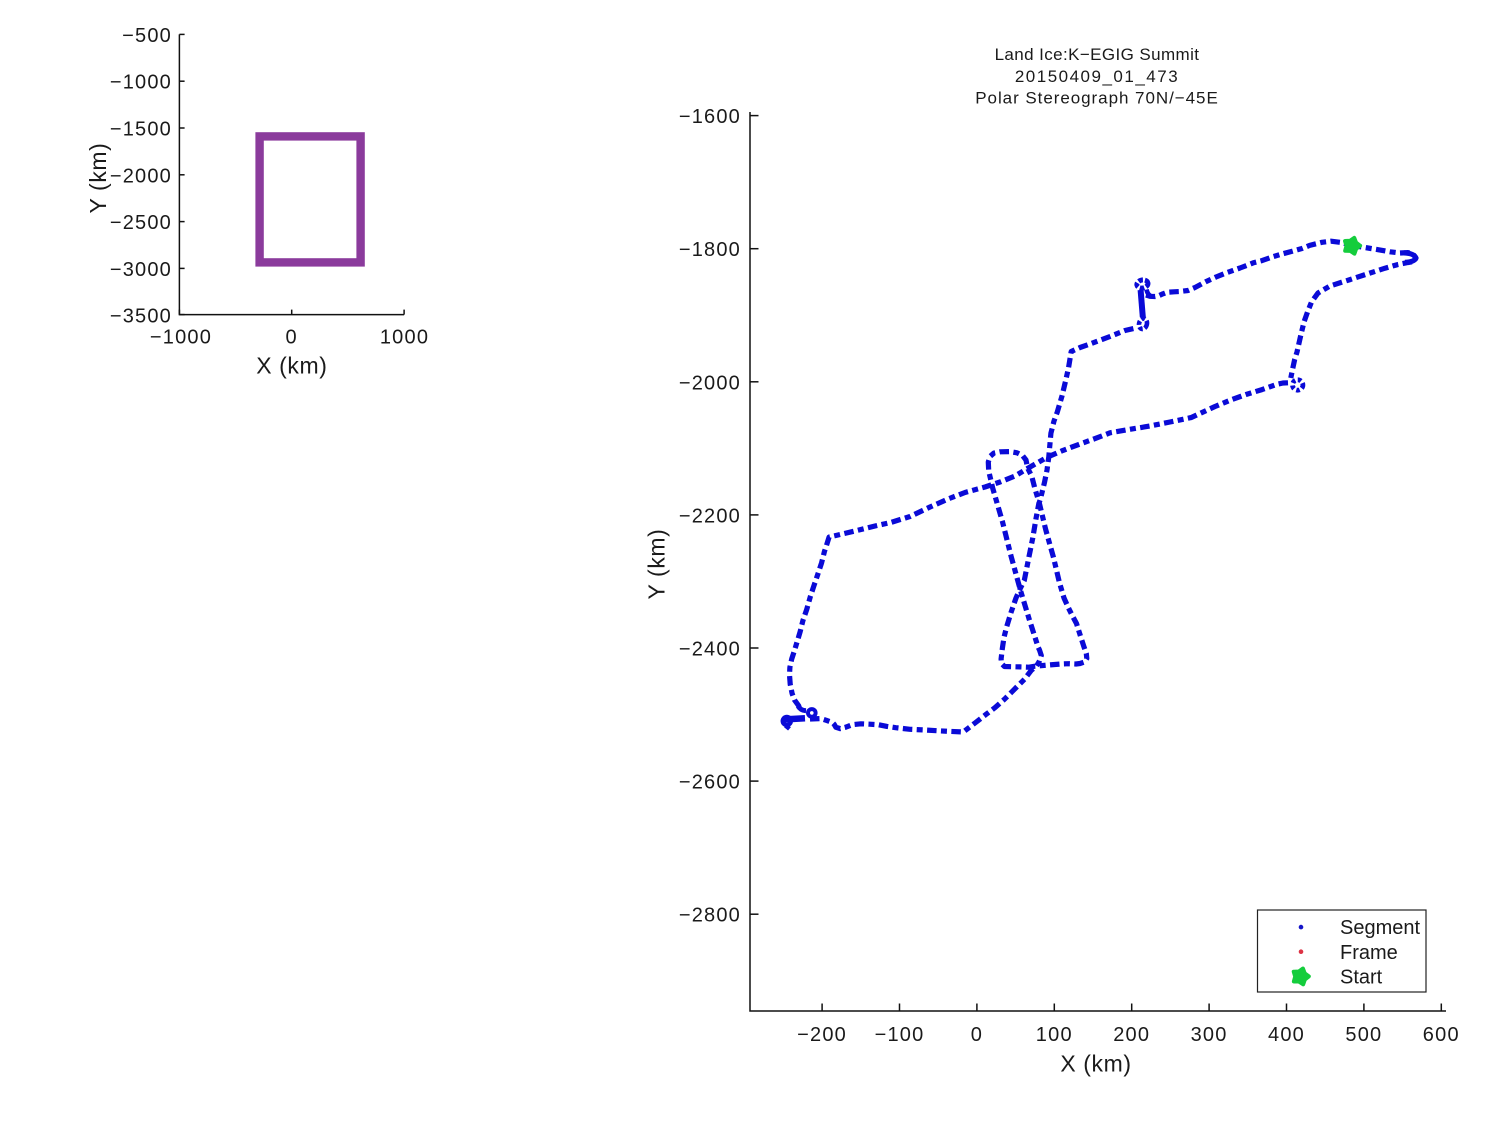  I want to click on svg-text: −1600, so click(710, 117).